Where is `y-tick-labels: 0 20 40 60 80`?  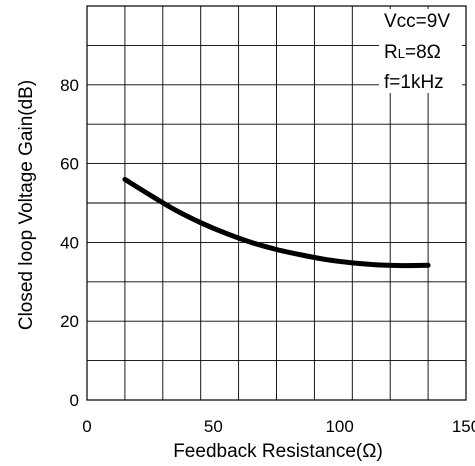
y-tick-labels: 0 20 40 60 80 is located at coordinates (69, 243).